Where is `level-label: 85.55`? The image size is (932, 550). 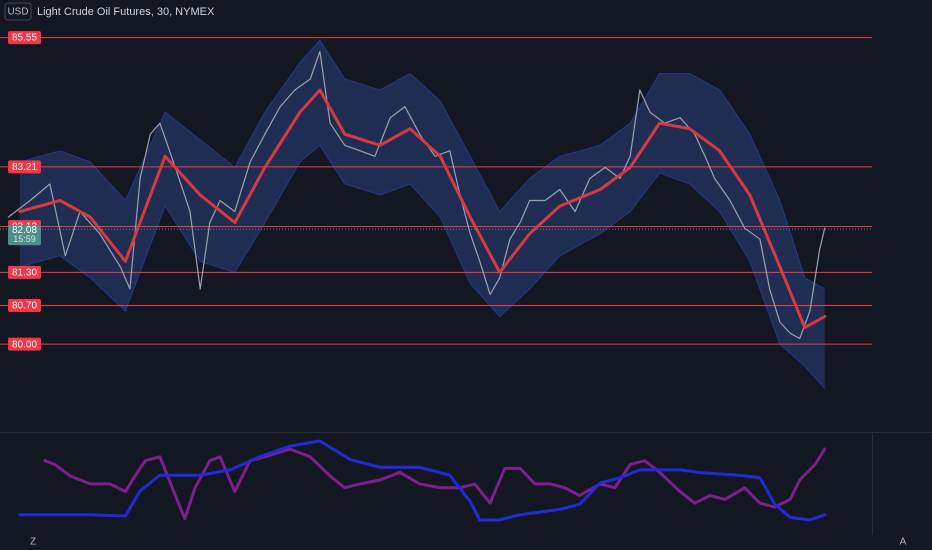
level-label: 85.55 is located at coordinates (24, 38).